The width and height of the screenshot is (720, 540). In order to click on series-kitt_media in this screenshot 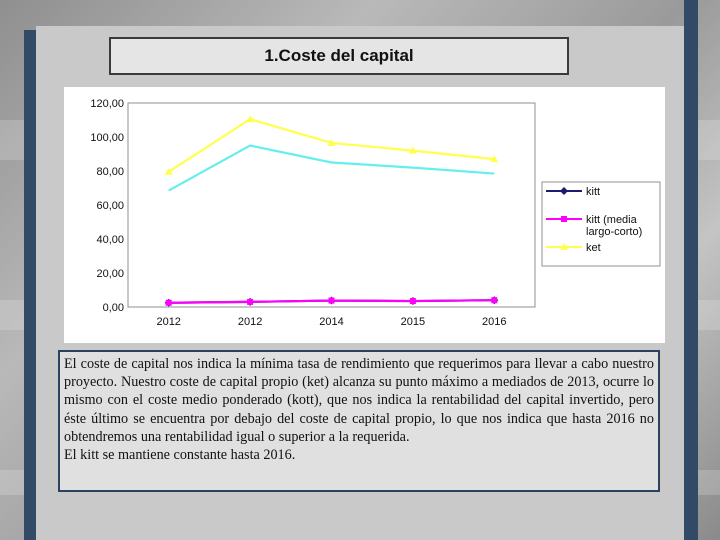, I will do `click(331, 301)`.